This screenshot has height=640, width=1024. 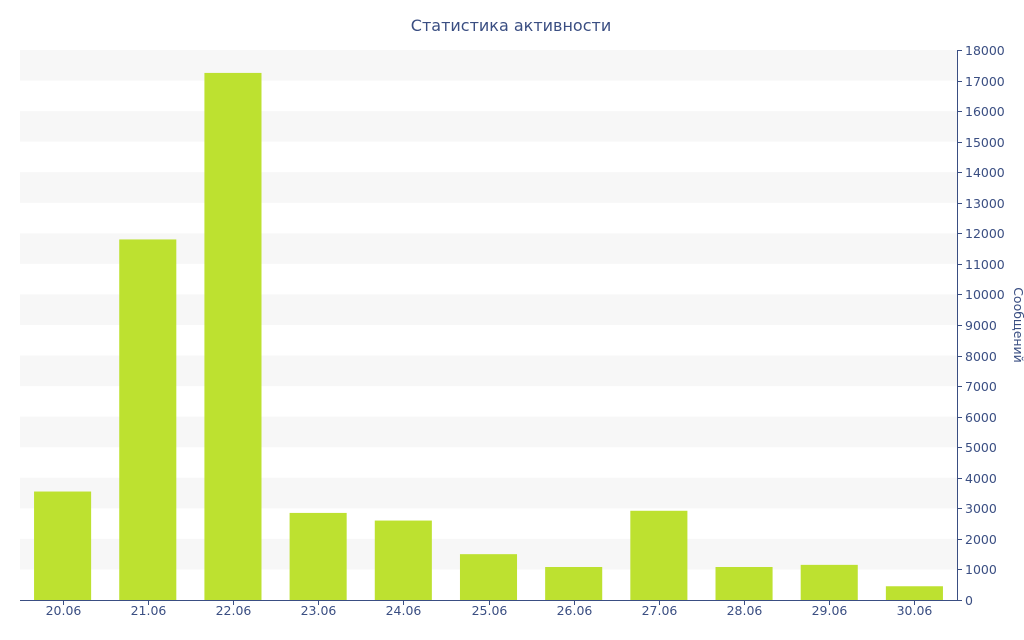 I want to click on bar-23.06, so click(x=318, y=556).